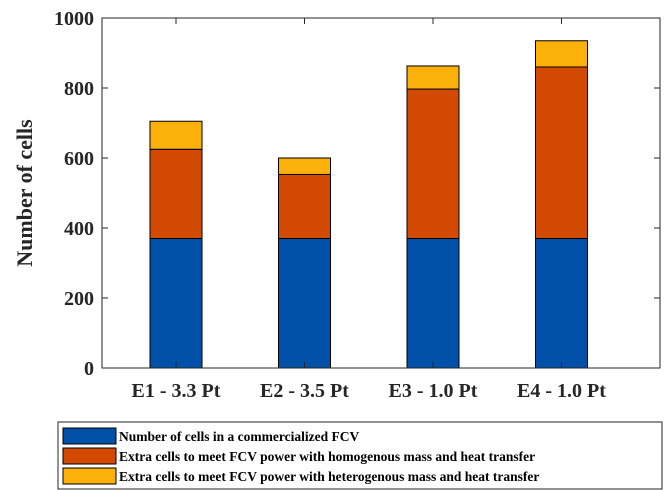 The width and height of the screenshot is (667, 490). I want to click on legend-box, so click(360, 455).